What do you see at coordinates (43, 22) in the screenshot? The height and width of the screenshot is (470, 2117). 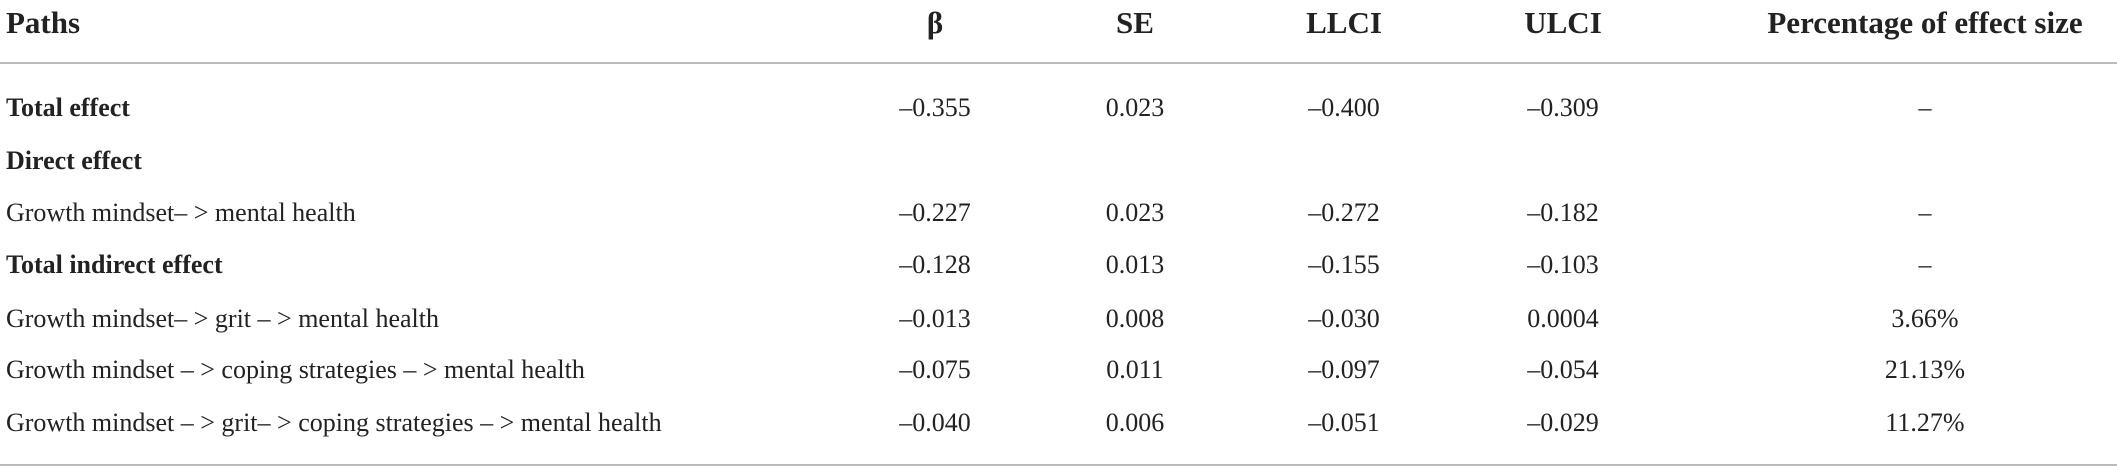 I see `path-cell: Paths` at bounding box center [43, 22].